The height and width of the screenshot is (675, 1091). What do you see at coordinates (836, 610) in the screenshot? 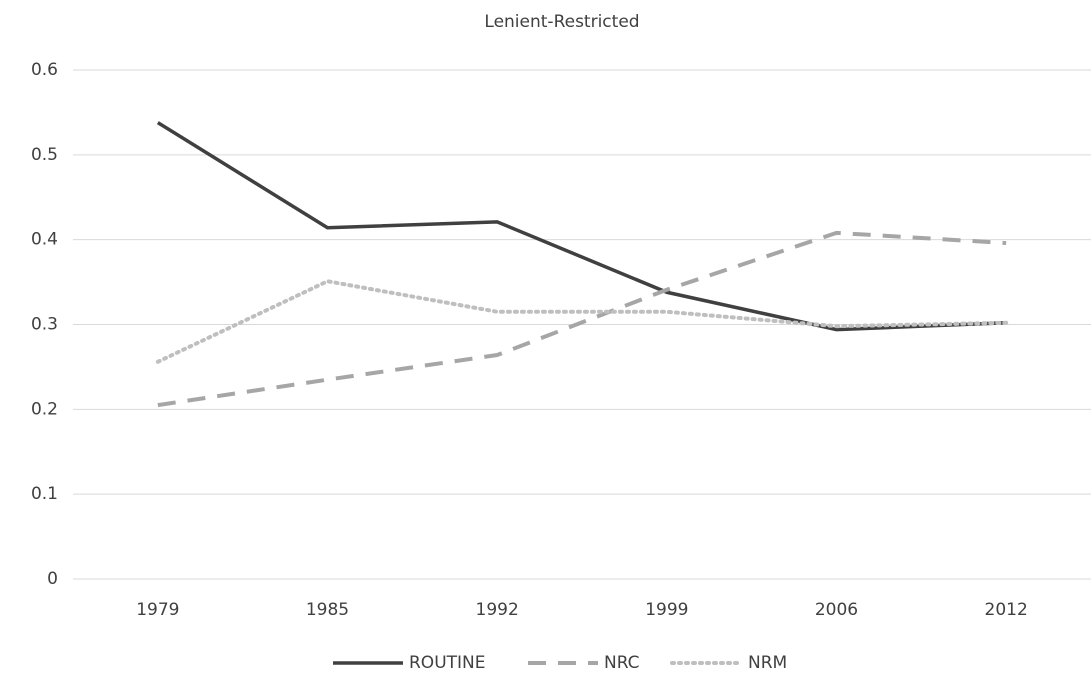
I see `x-tick-label: 2006` at bounding box center [836, 610].